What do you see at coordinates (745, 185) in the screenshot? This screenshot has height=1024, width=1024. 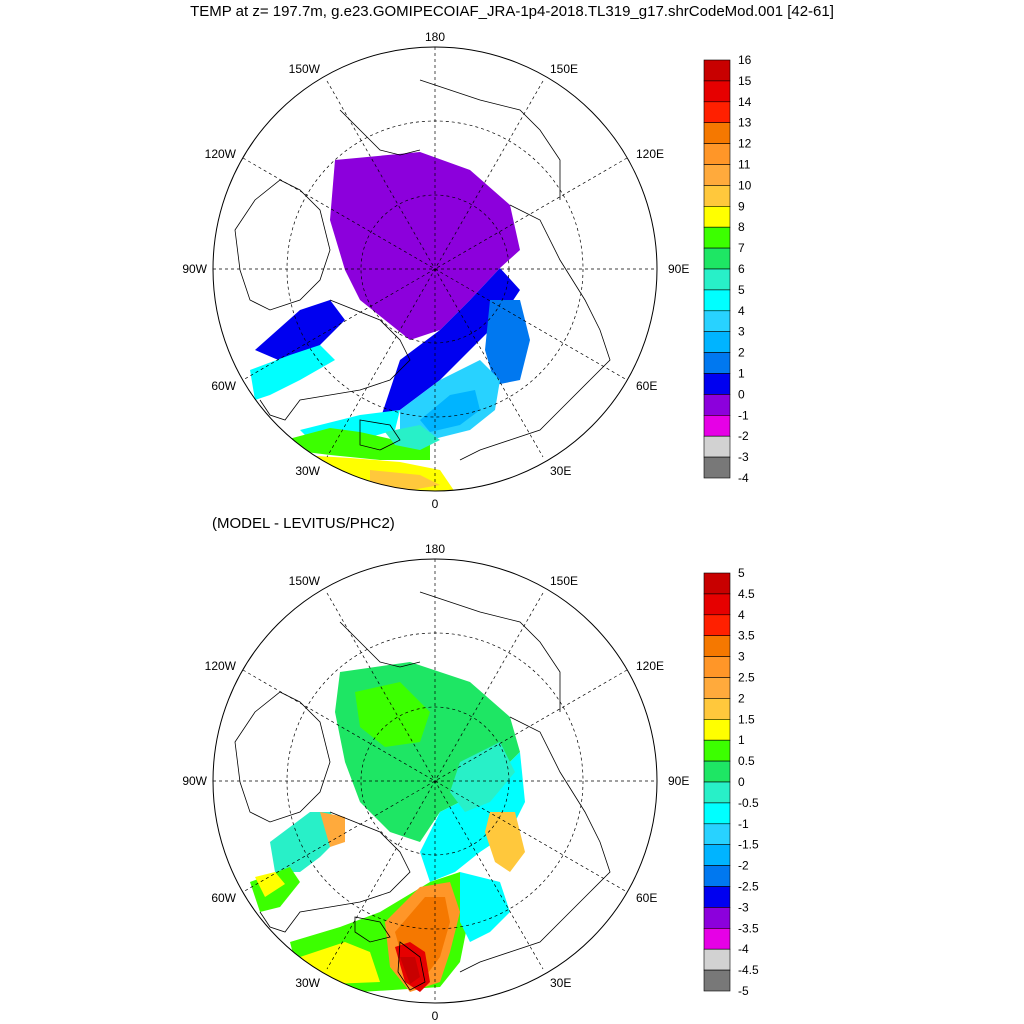 I see `colorbar-tick-label: 10` at bounding box center [745, 185].